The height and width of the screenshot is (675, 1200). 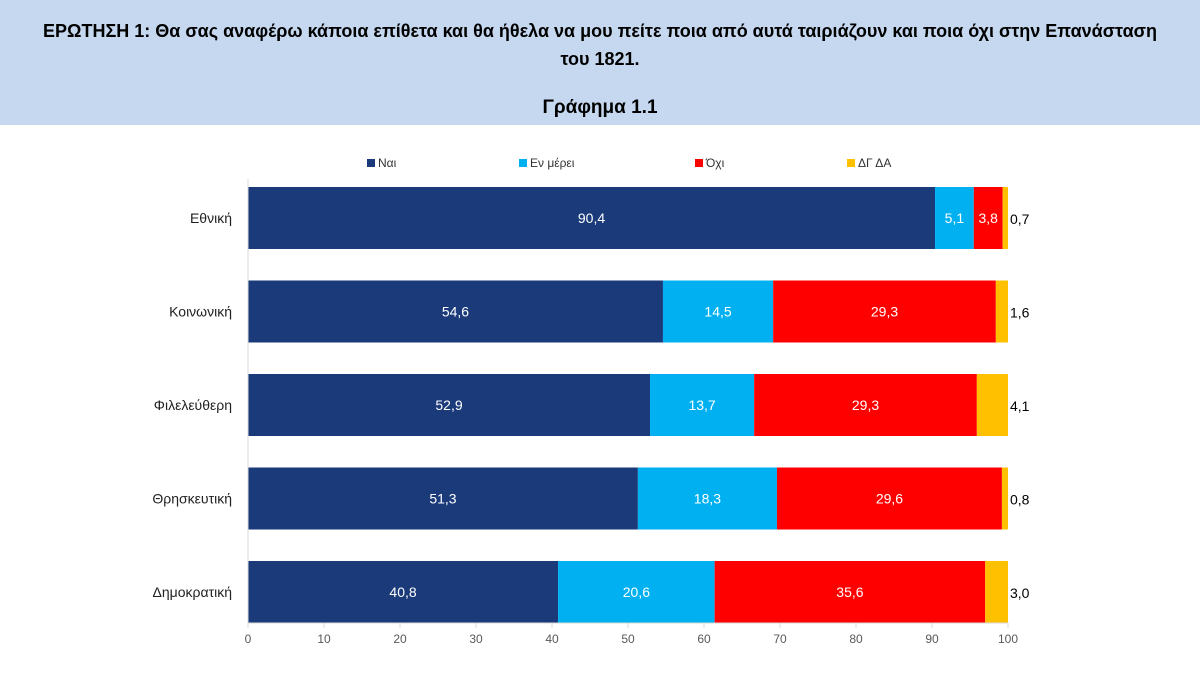 What do you see at coordinates (387, 163) in the screenshot?
I see `legend-label-0: Ναι` at bounding box center [387, 163].